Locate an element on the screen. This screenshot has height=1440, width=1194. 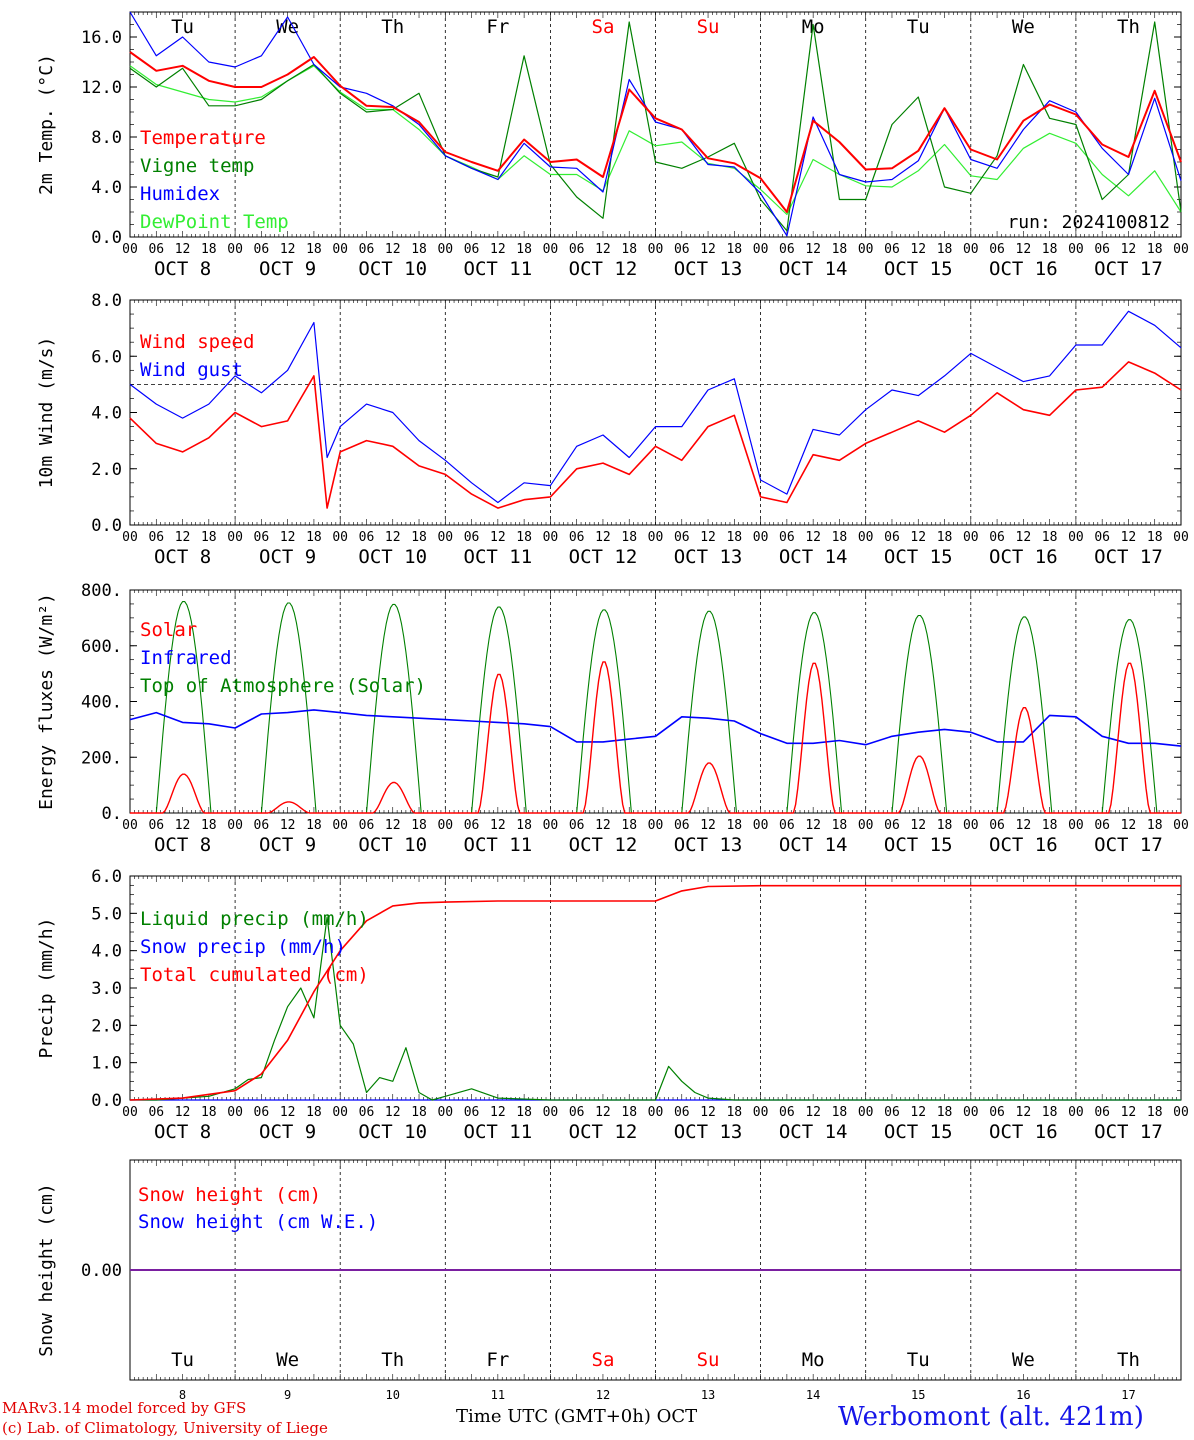
day-number-label: 9 is located at coordinates (287, 1395).